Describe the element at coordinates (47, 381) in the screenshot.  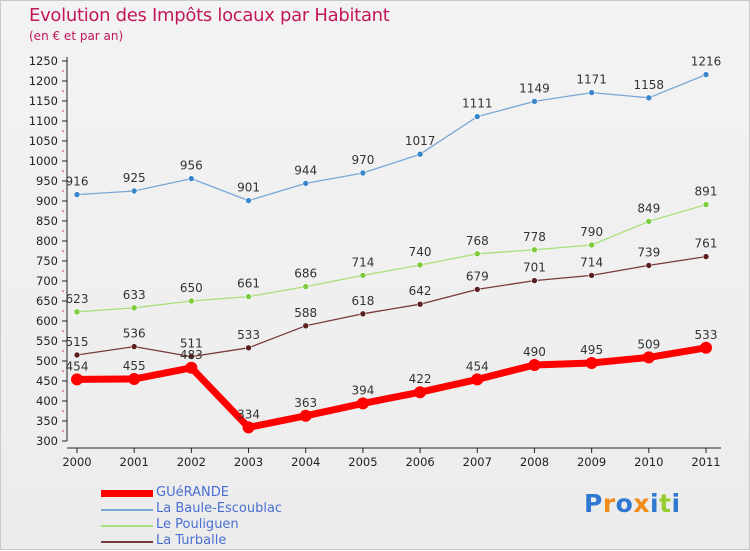
I see `y-tick-label: 450` at that location.